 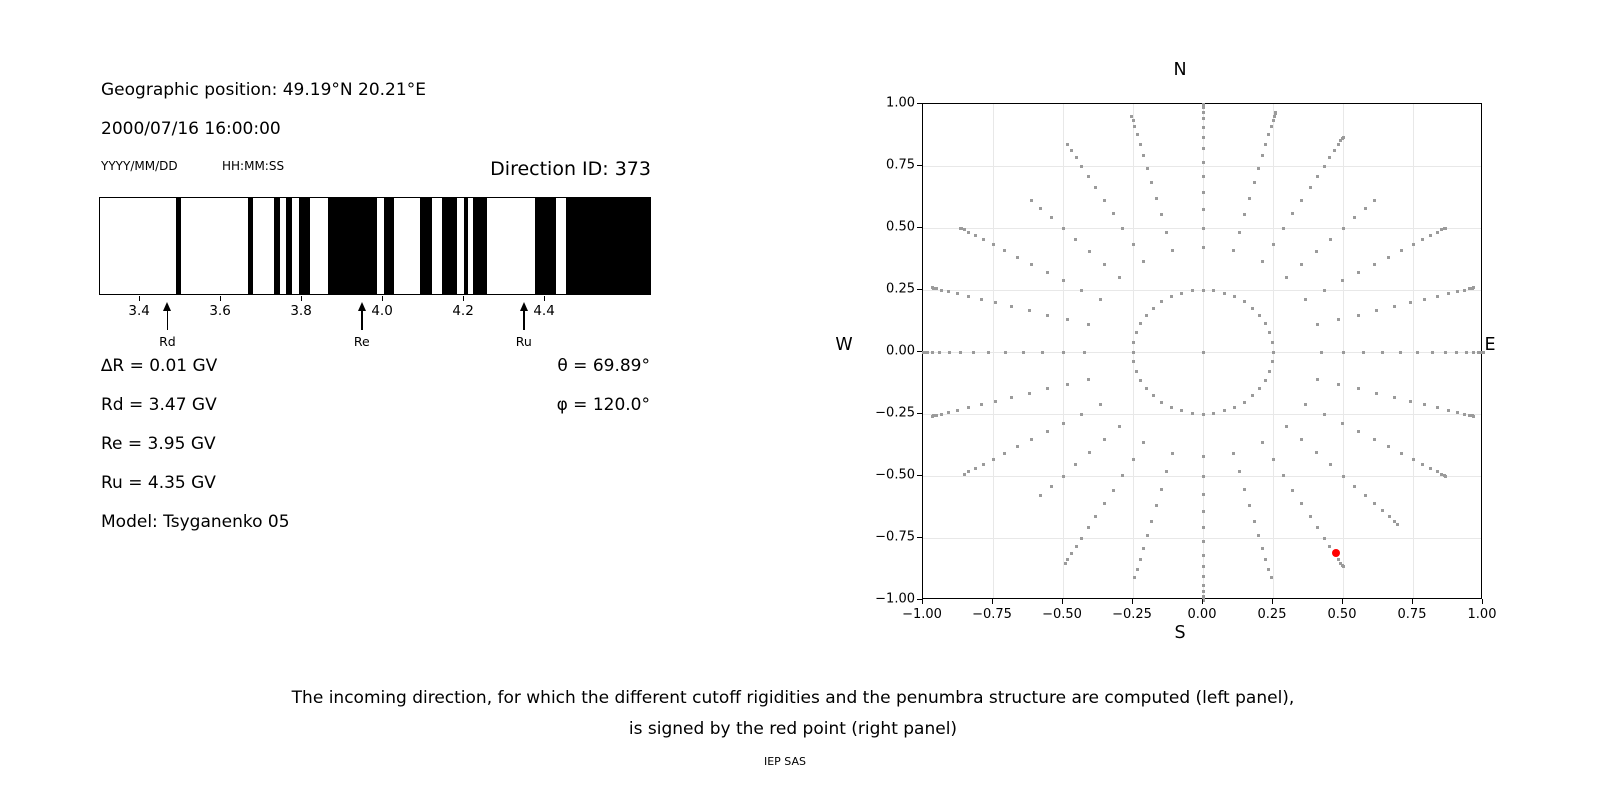 I want to click on gridline-vertical, so click(x=993, y=351).